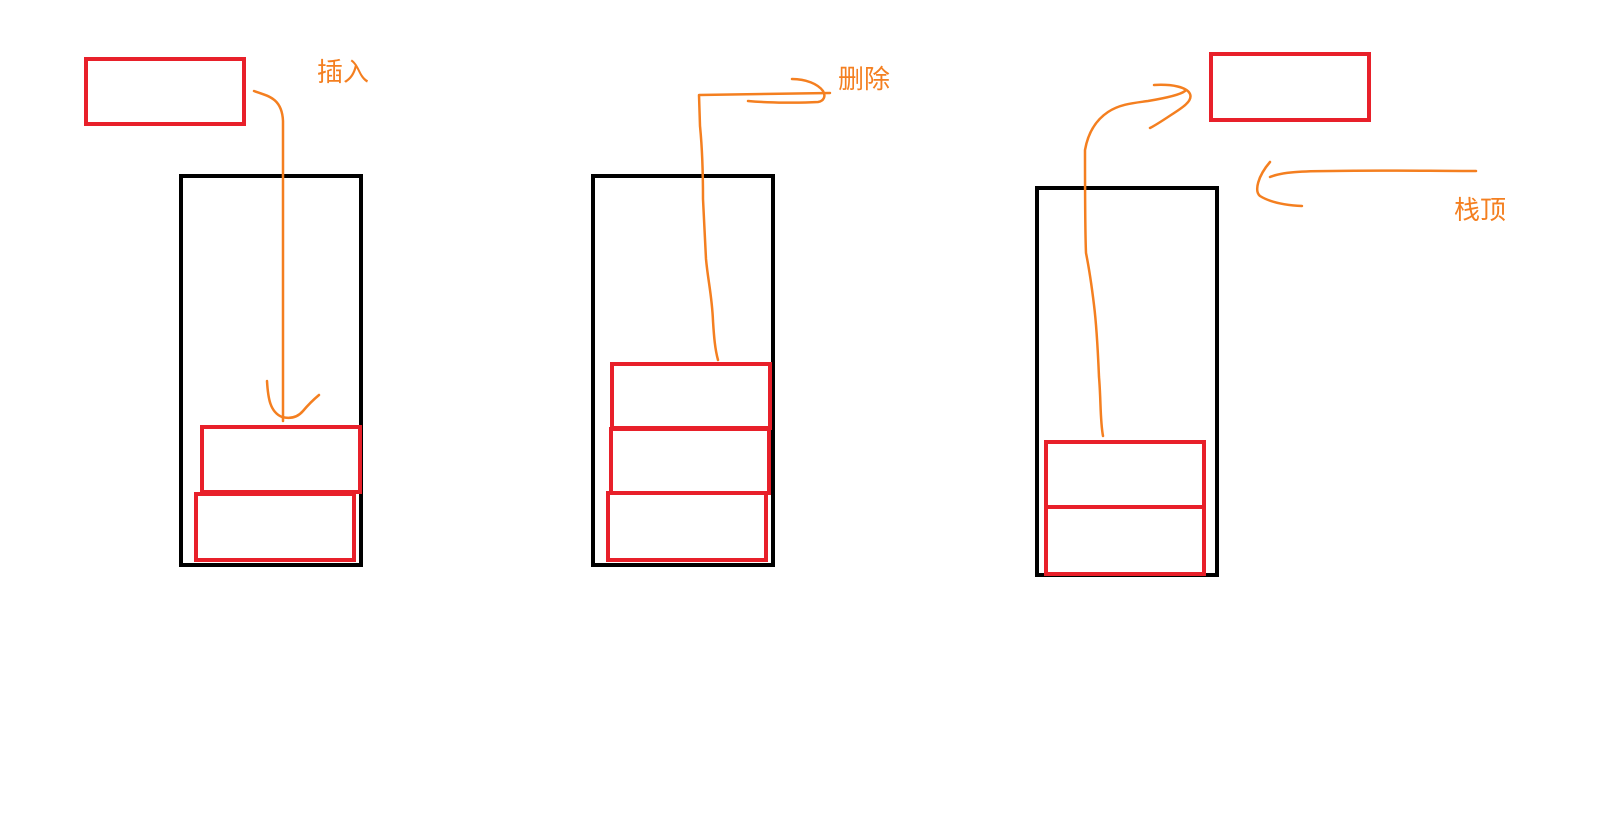  I want to click on stack-3-outline, so click(1127, 381).